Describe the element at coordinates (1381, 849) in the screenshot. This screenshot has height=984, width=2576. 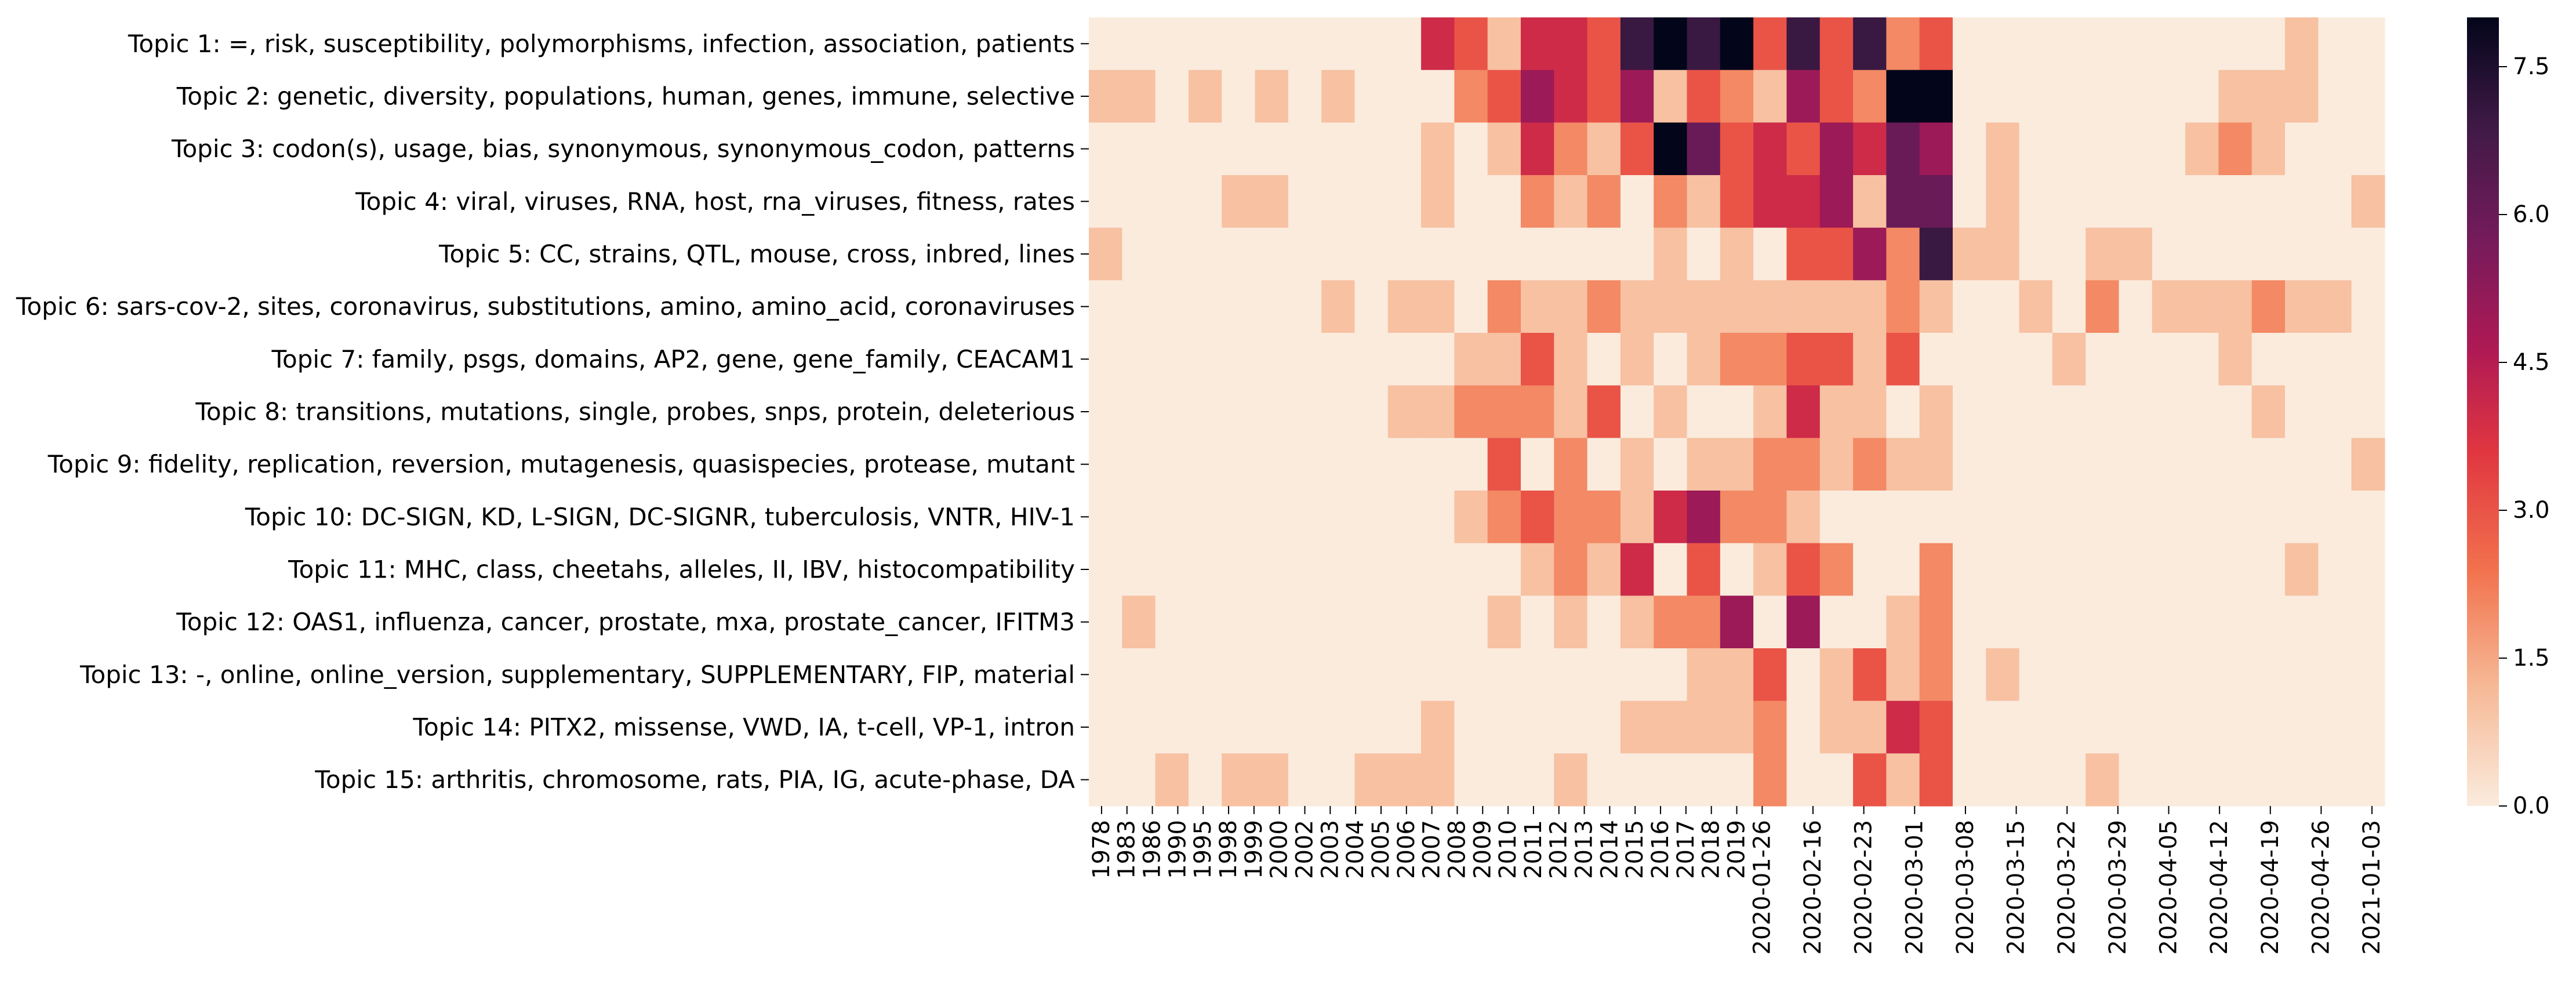
I see `column-label: 2005` at that location.